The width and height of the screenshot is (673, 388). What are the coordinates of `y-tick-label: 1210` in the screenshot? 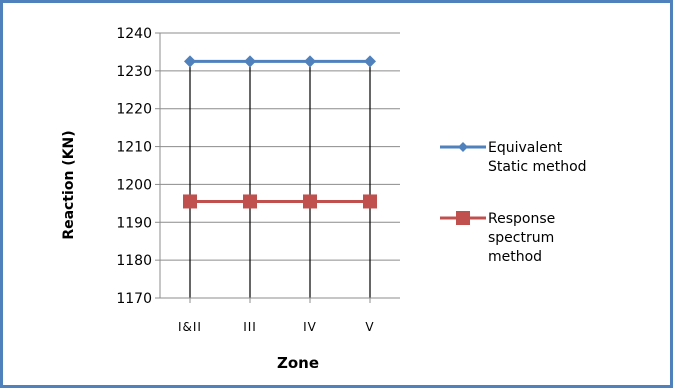 It's located at (134, 148).